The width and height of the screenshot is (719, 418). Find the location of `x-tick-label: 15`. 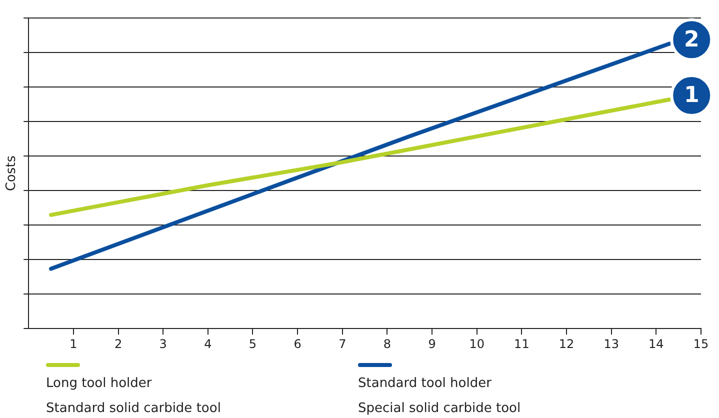

x-tick-label: 15 is located at coordinates (701, 343).